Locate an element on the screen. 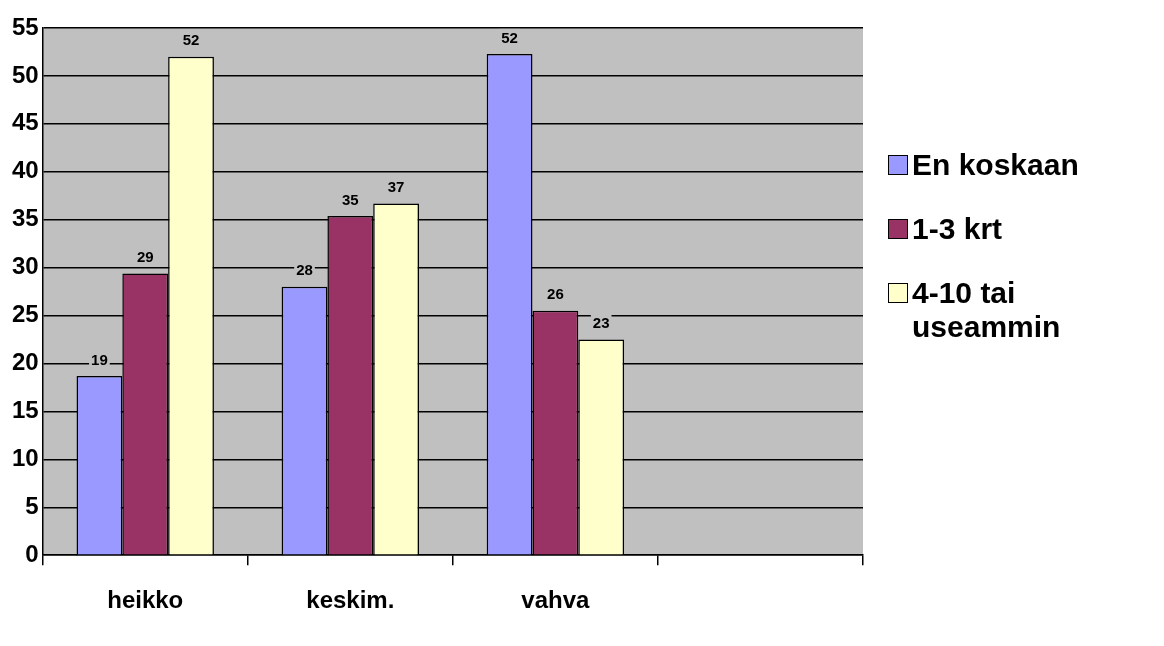 The image size is (1164, 646). legend-label: 4-10 tai useammin is located at coordinates (987, 310).